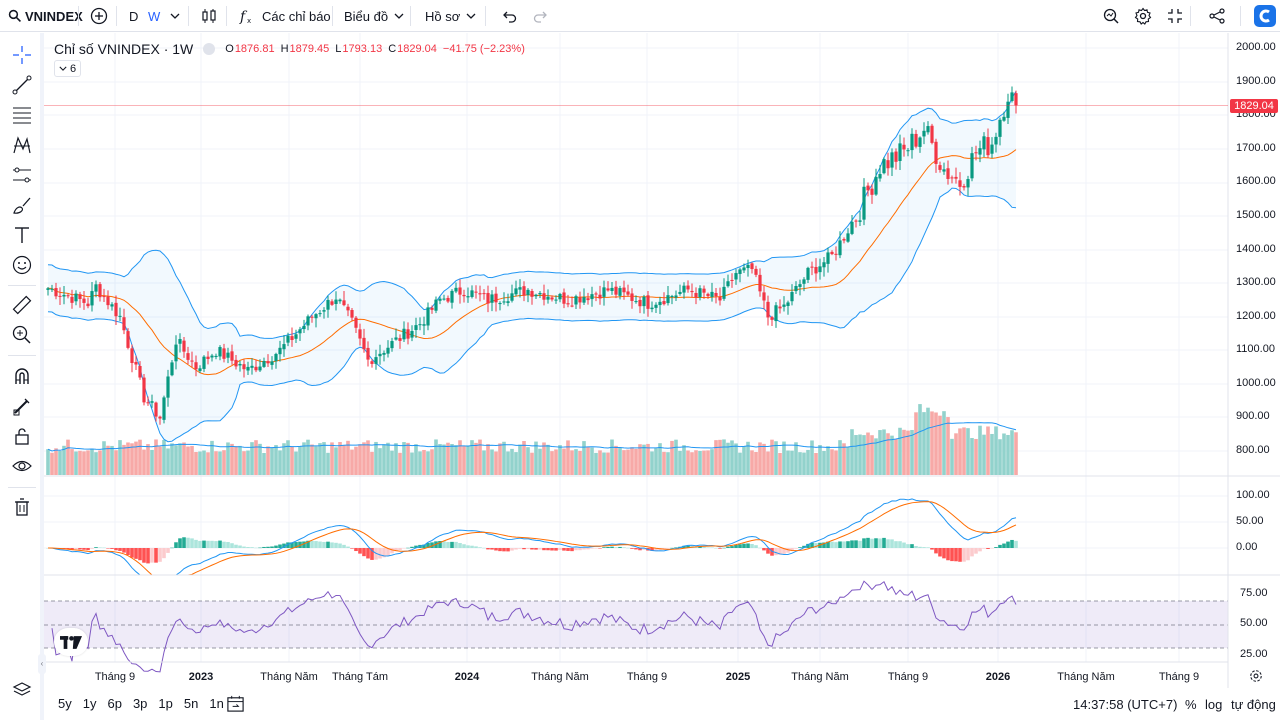 This screenshot has height=720, width=1280. I want to click on scroll-left-handle: ‹, so click(42, 664).